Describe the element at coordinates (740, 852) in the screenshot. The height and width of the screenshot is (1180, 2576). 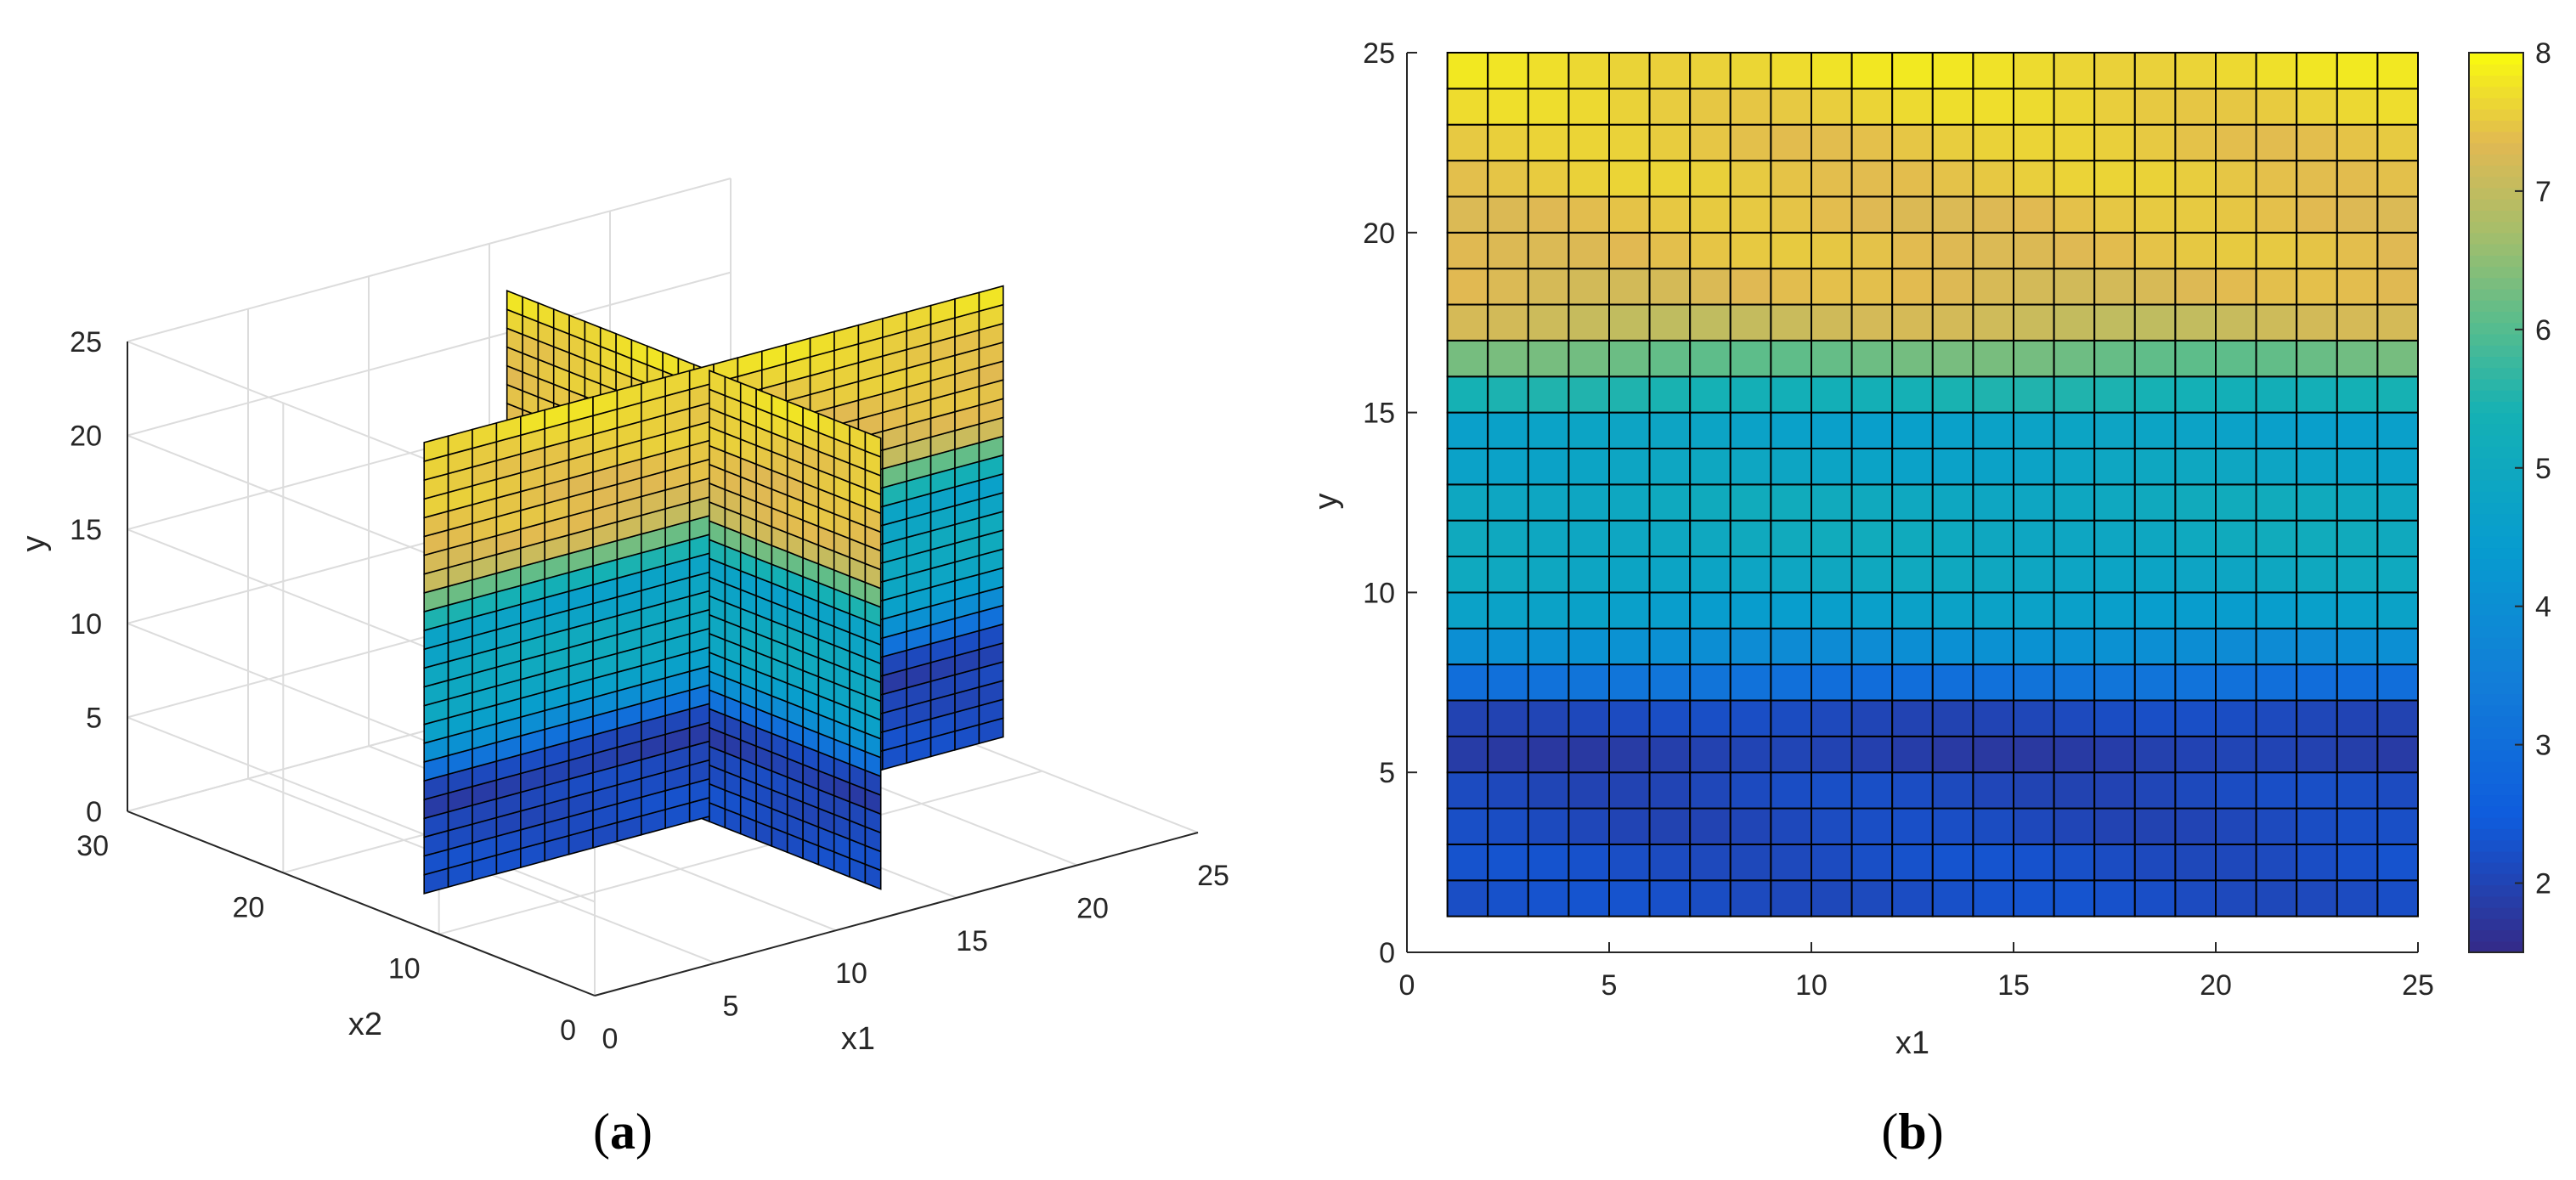
I see `floor-grid-line` at that location.